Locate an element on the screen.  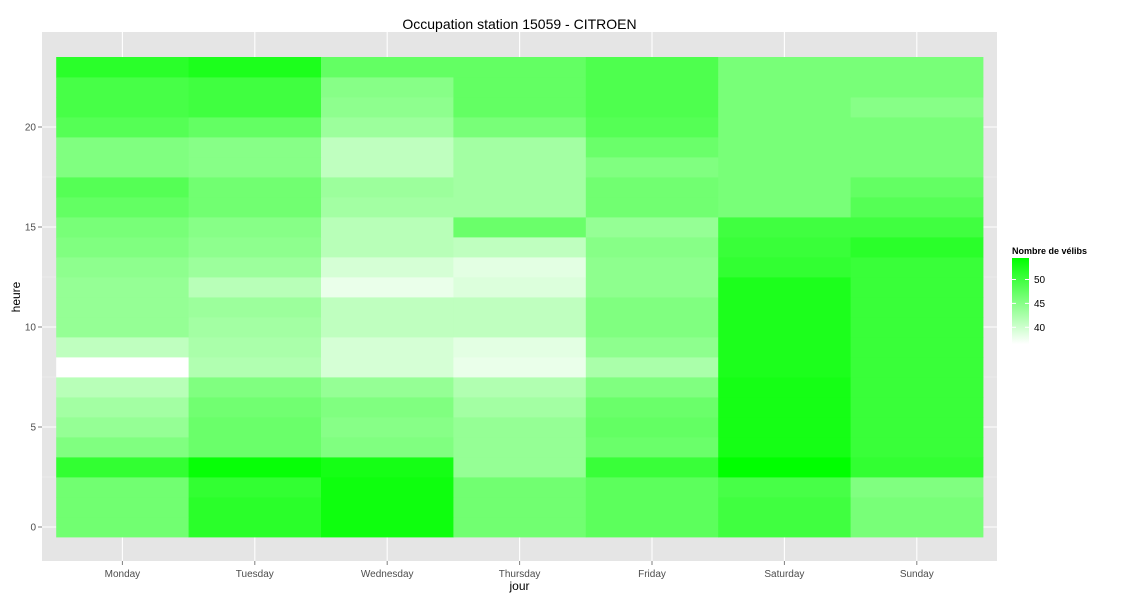
x-tick-label: Wednesday is located at coordinates (387, 574).